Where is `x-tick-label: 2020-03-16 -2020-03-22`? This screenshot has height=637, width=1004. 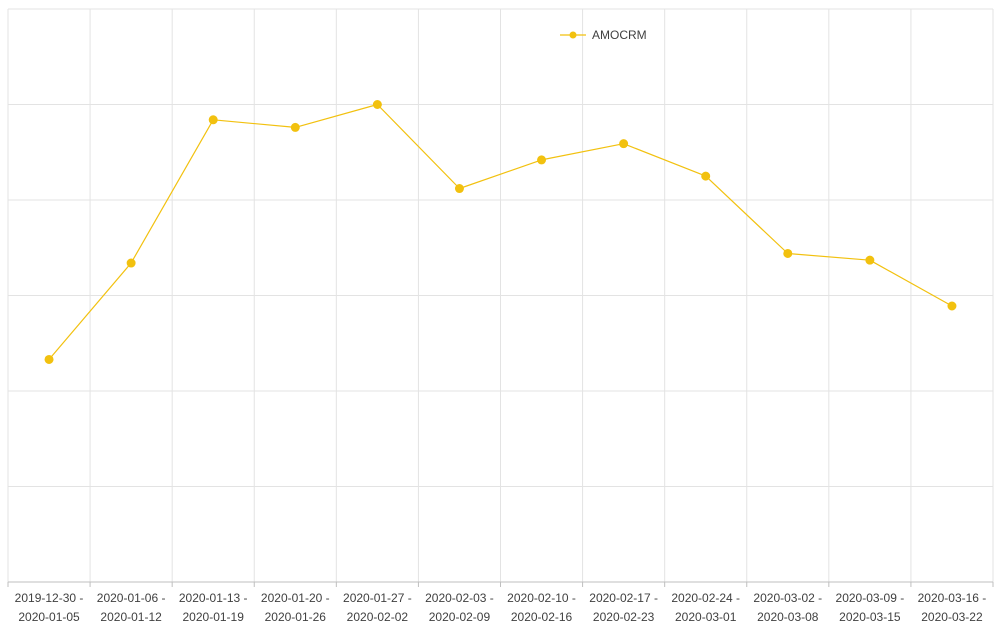
x-tick-label: 2020-03-16 -2020-03-22 is located at coordinates (952, 607).